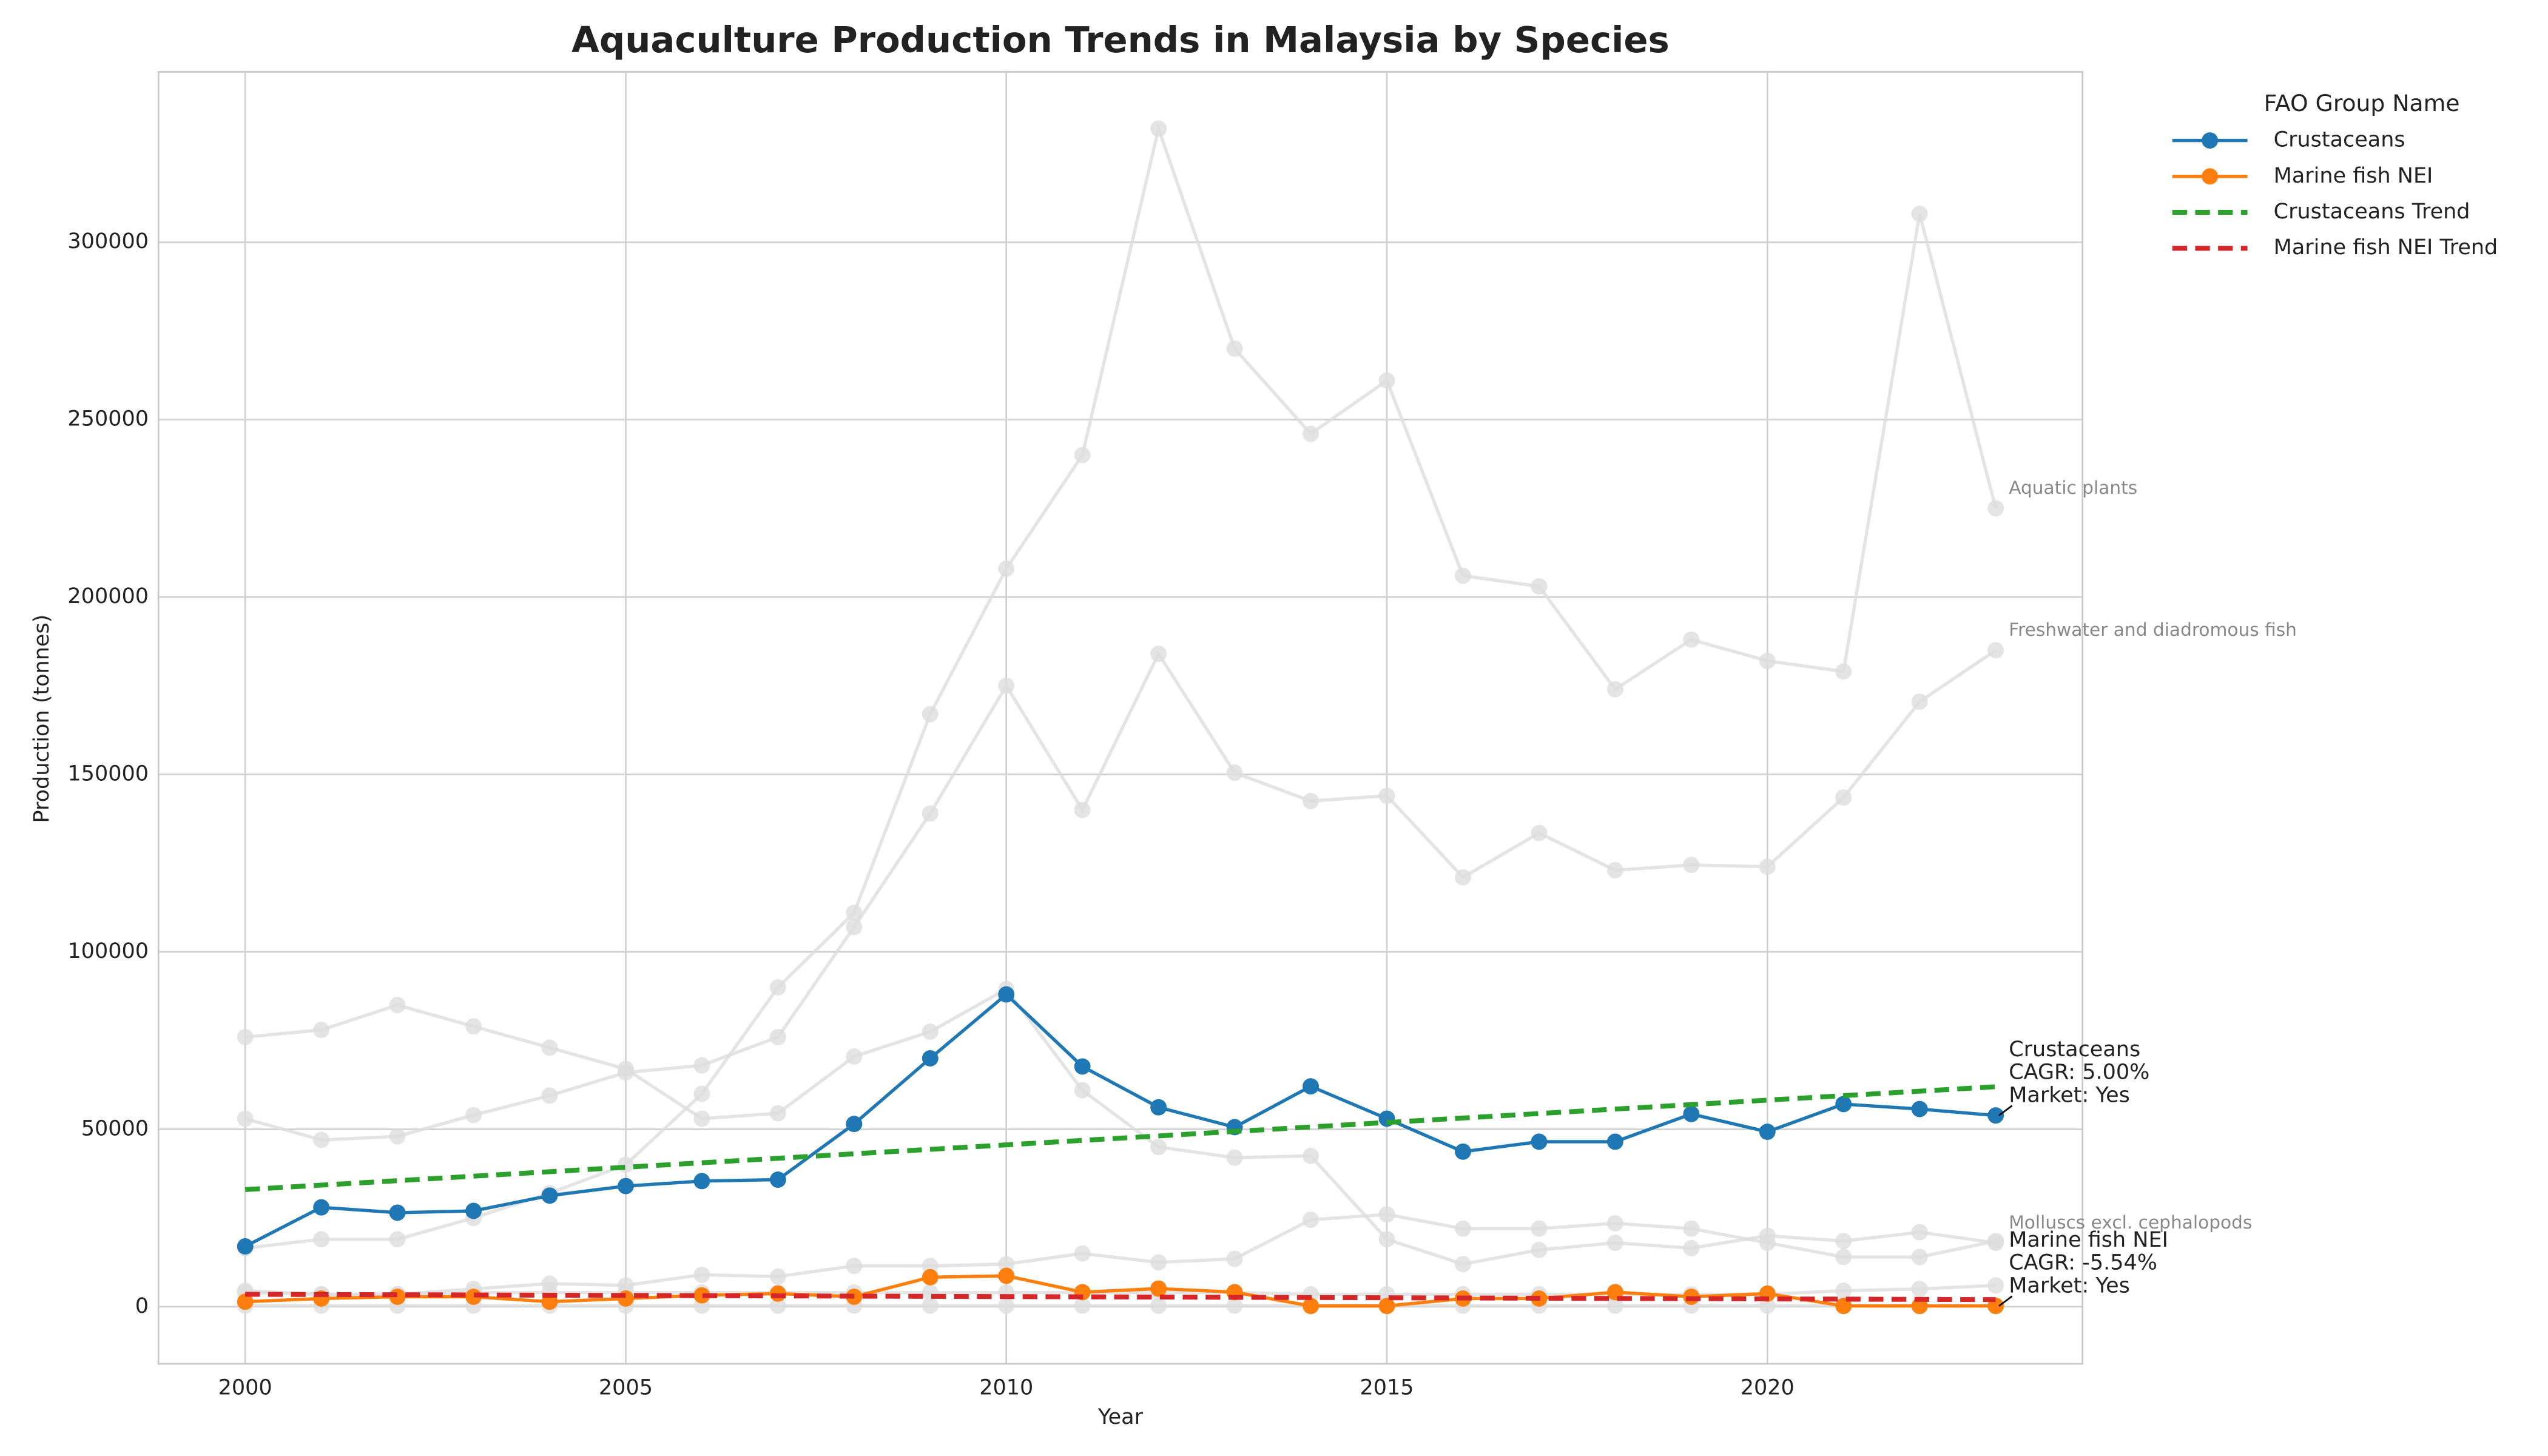 The width and height of the screenshot is (2548, 1456). Describe the element at coordinates (42, 719) in the screenshot. I see `y-axis-label: Production (tonnes)` at that location.